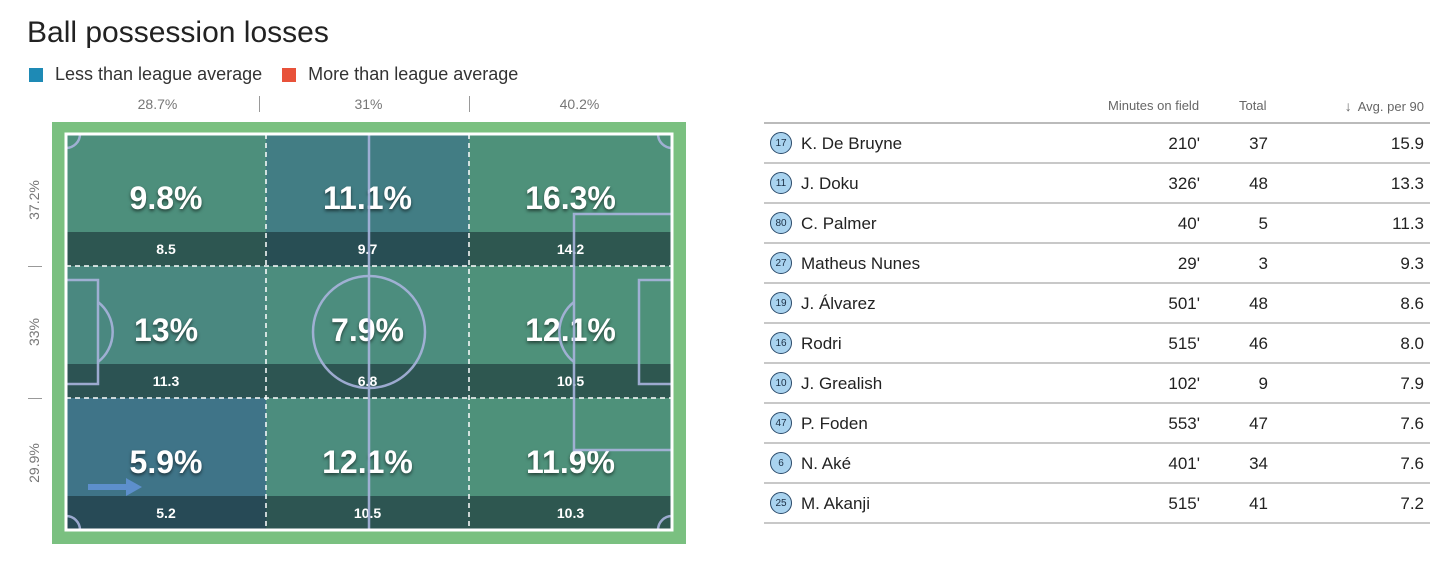 The width and height of the screenshot is (1456, 570). What do you see at coordinates (1407, 183) in the screenshot?
I see `avg-value: 13.3` at bounding box center [1407, 183].